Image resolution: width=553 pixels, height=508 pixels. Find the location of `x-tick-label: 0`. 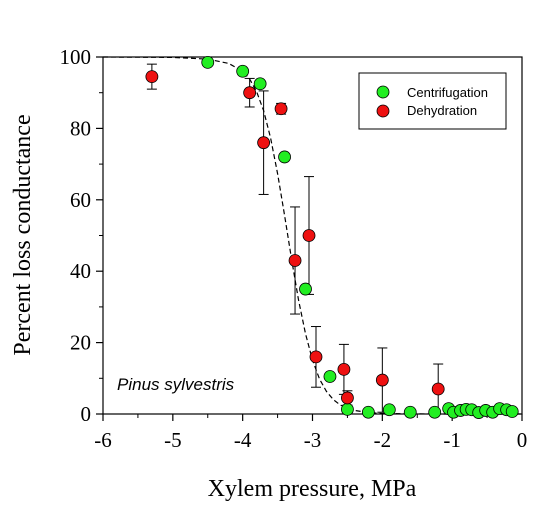

x-tick-label: 0 is located at coordinates (522, 440).